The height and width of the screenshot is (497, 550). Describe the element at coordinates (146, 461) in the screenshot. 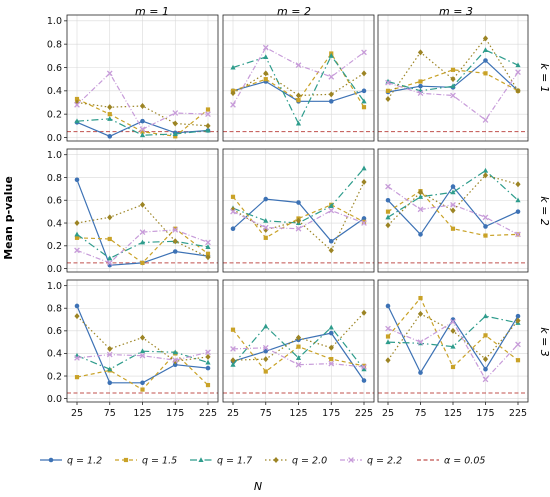

I see `legend-item-2: q = 1.5` at that location.